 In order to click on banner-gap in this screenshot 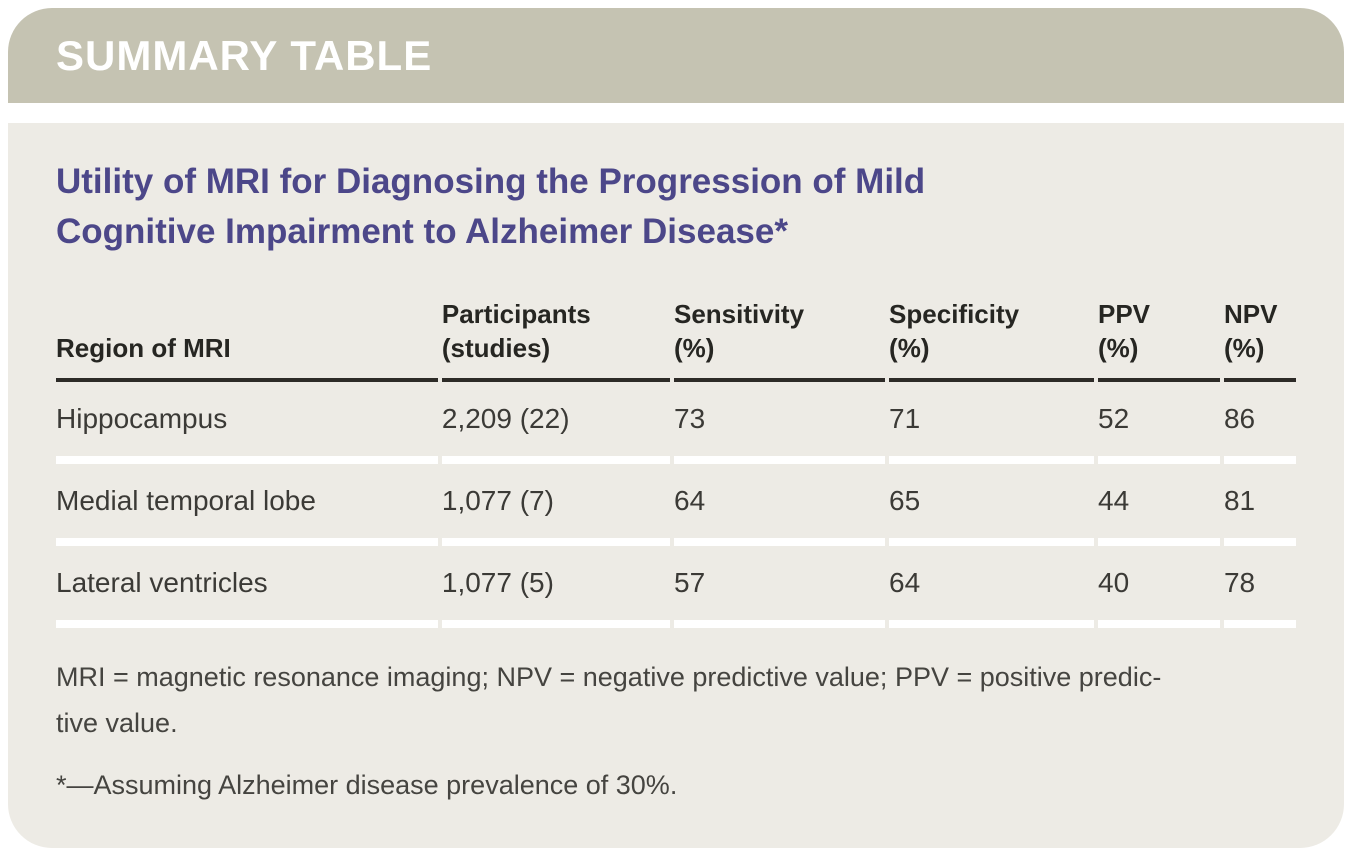, I will do `click(676, 113)`.